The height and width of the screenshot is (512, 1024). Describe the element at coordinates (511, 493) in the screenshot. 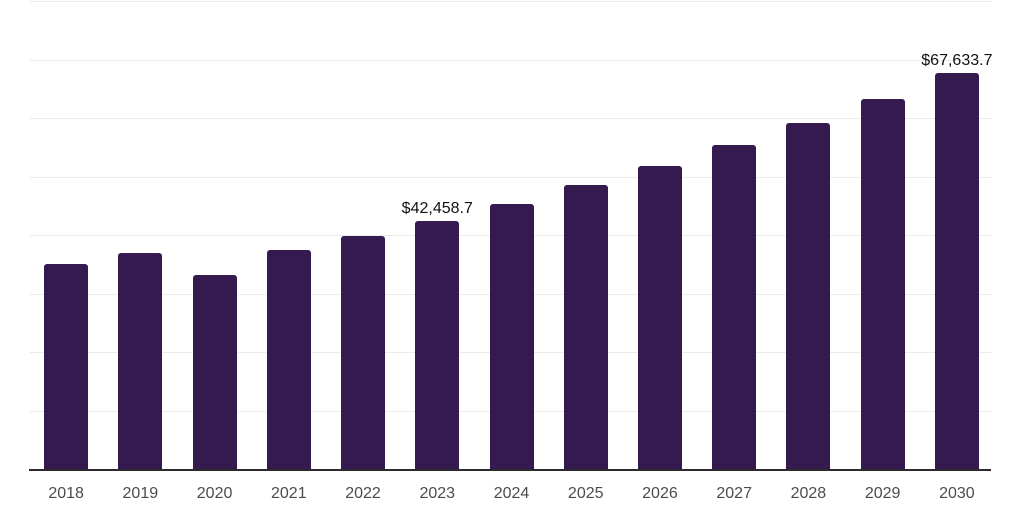

I see `x-tick-label-2024: 2024` at that location.